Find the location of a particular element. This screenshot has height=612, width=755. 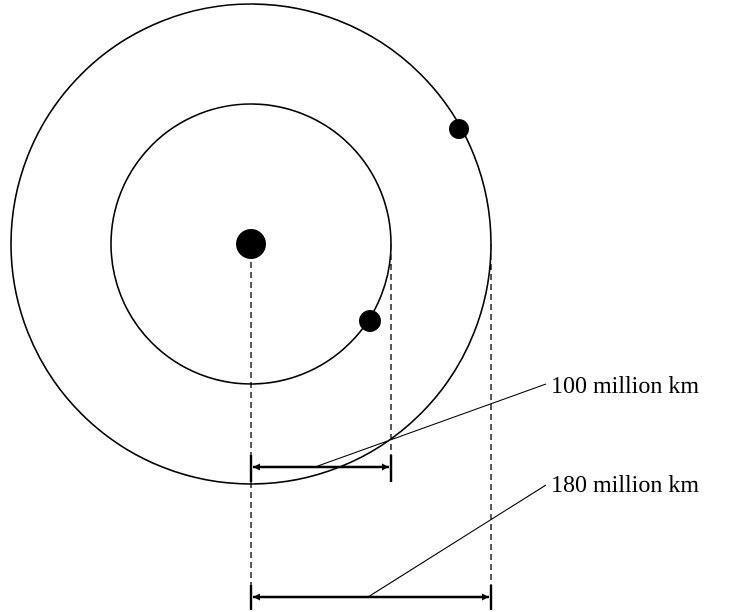

outer-dimension-leader is located at coordinates (457, 541).